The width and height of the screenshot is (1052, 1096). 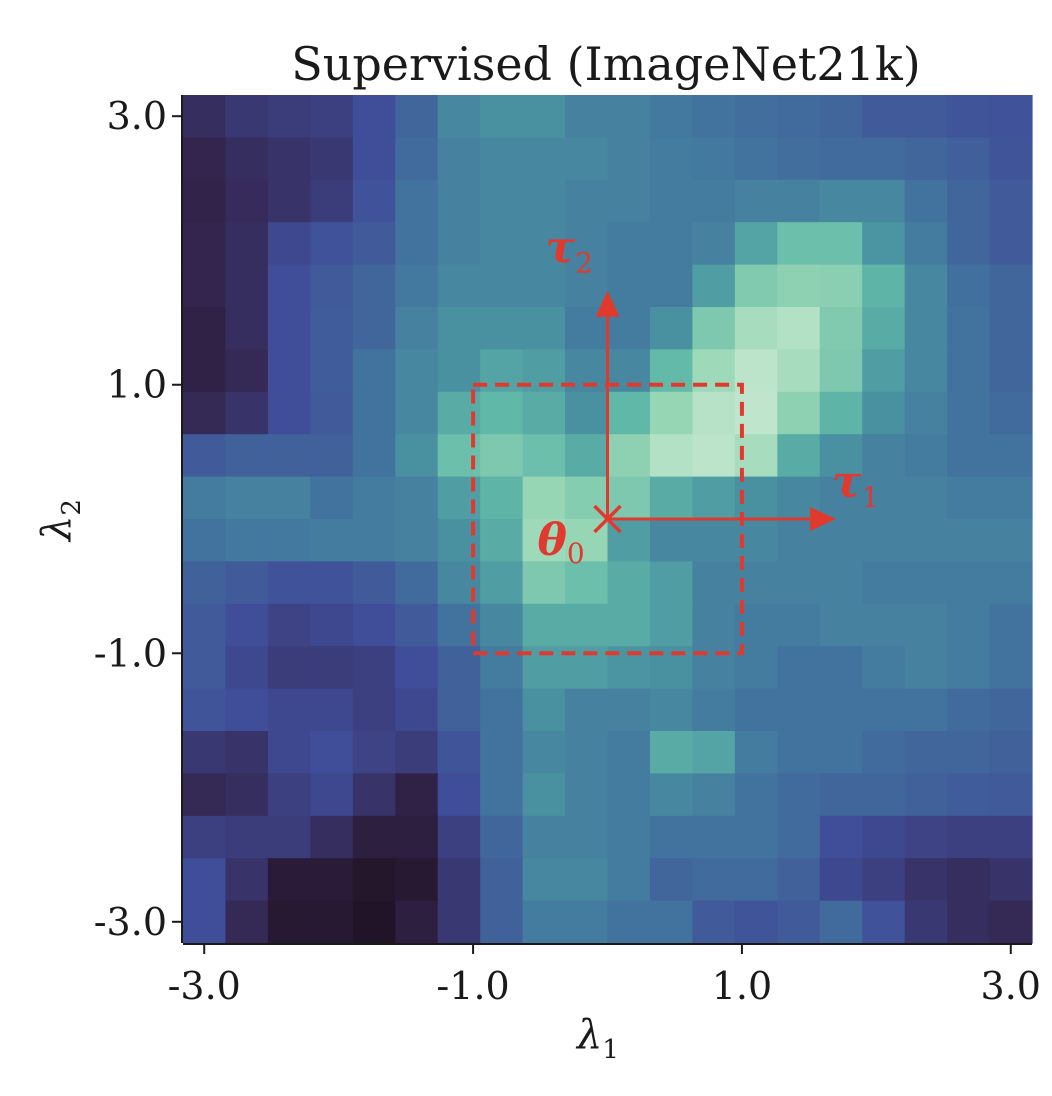 What do you see at coordinates (130, 922) in the screenshot?
I see `y-tick-label: -3.0` at bounding box center [130, 922].